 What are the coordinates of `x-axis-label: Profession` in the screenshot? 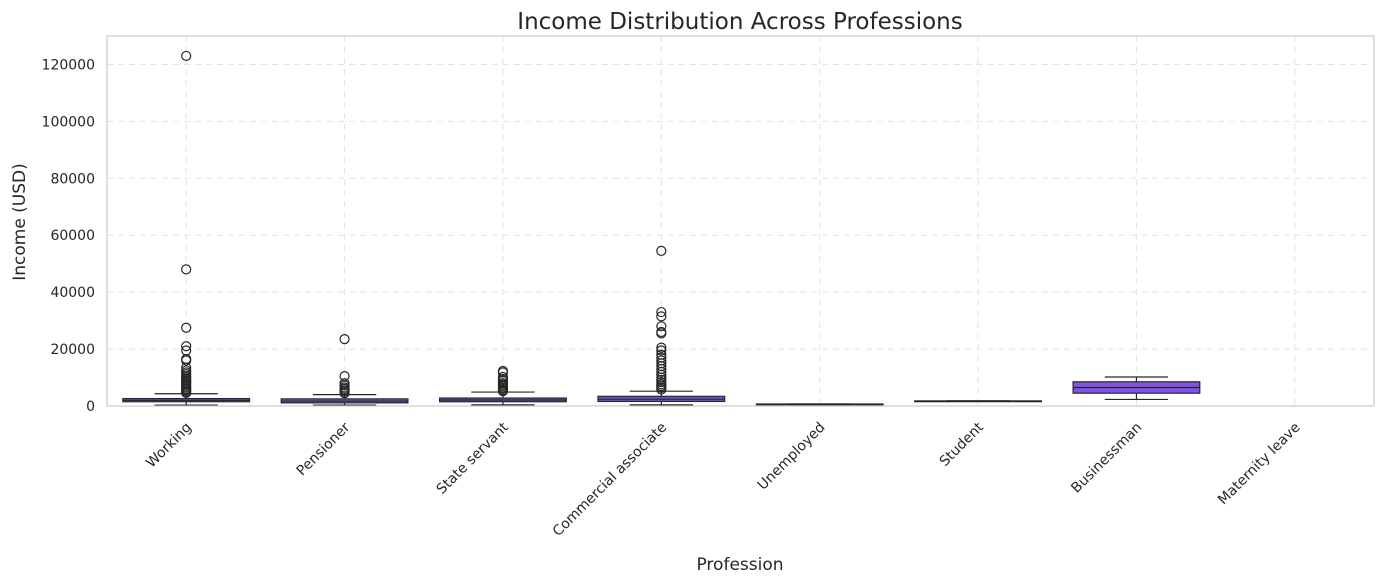 It's located at (739, 565).